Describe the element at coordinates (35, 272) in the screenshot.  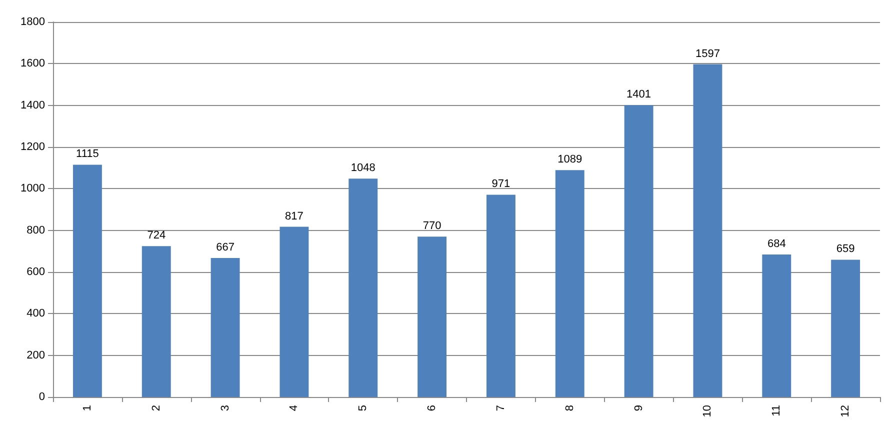
I see `y-tick-label: 600` at that location.